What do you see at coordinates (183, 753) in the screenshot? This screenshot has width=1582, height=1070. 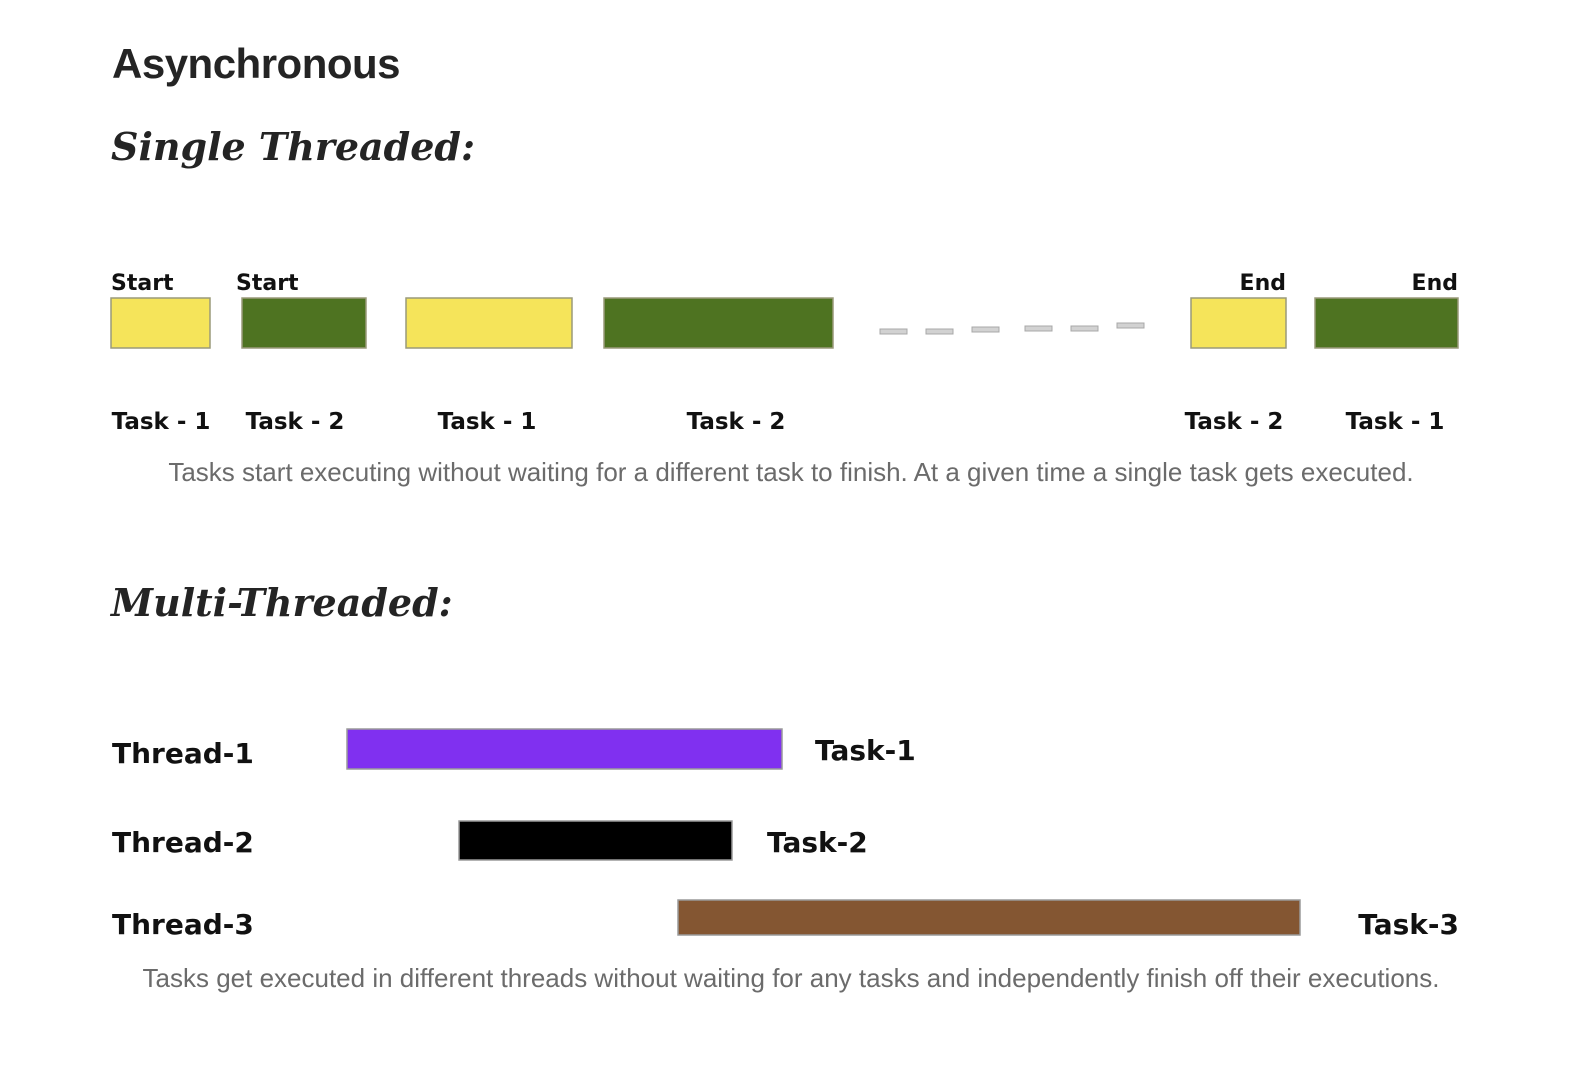 I see `thread-label-1: Thread-1` at bounding box center [183, 753].